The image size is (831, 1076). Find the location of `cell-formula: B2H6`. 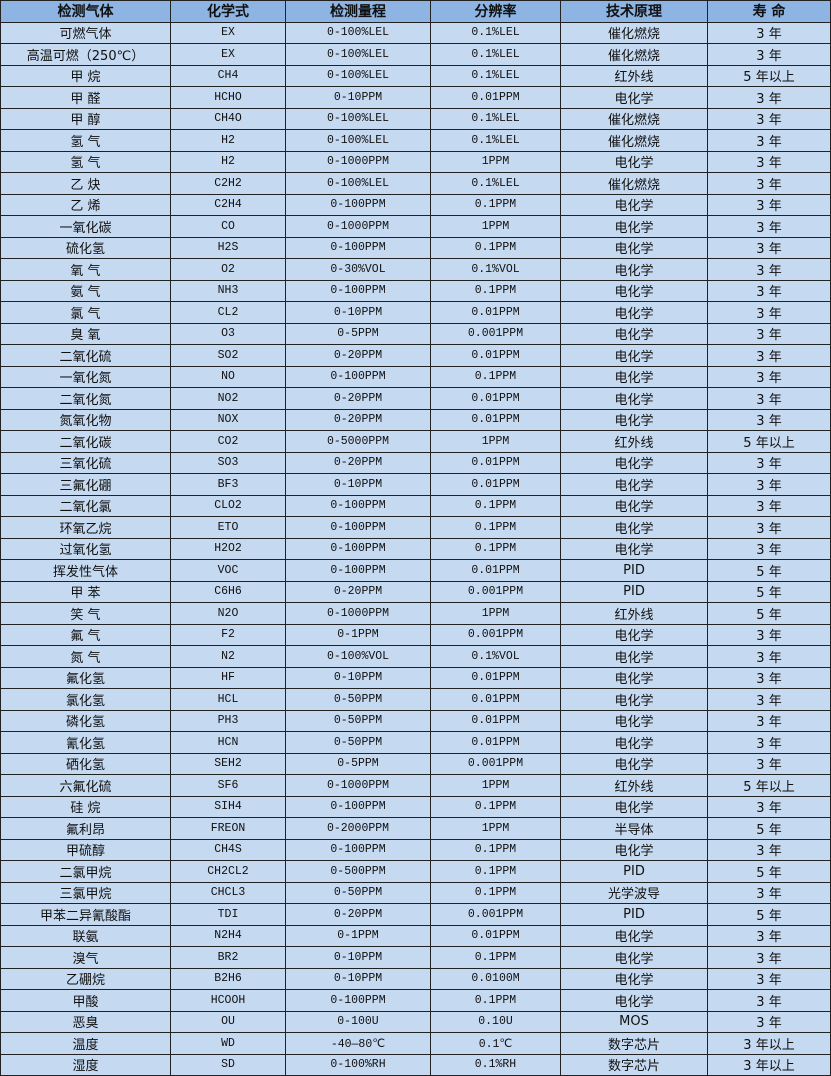

cell-formula: B2H6 is located at coordinates (228, 978).